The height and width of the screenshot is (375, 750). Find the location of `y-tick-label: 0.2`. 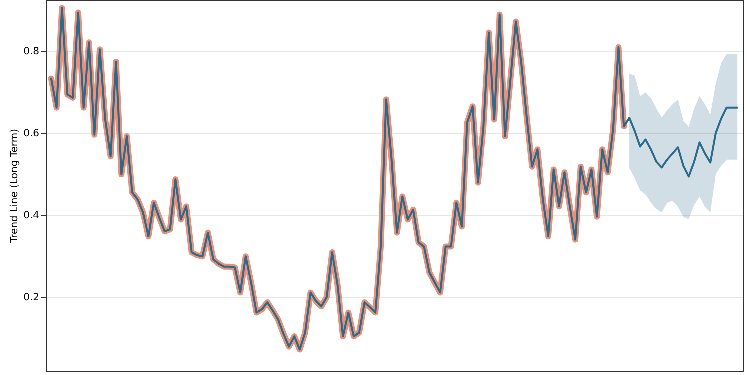

y-tick-label: 0.2 is located at coordinates (32, 298).